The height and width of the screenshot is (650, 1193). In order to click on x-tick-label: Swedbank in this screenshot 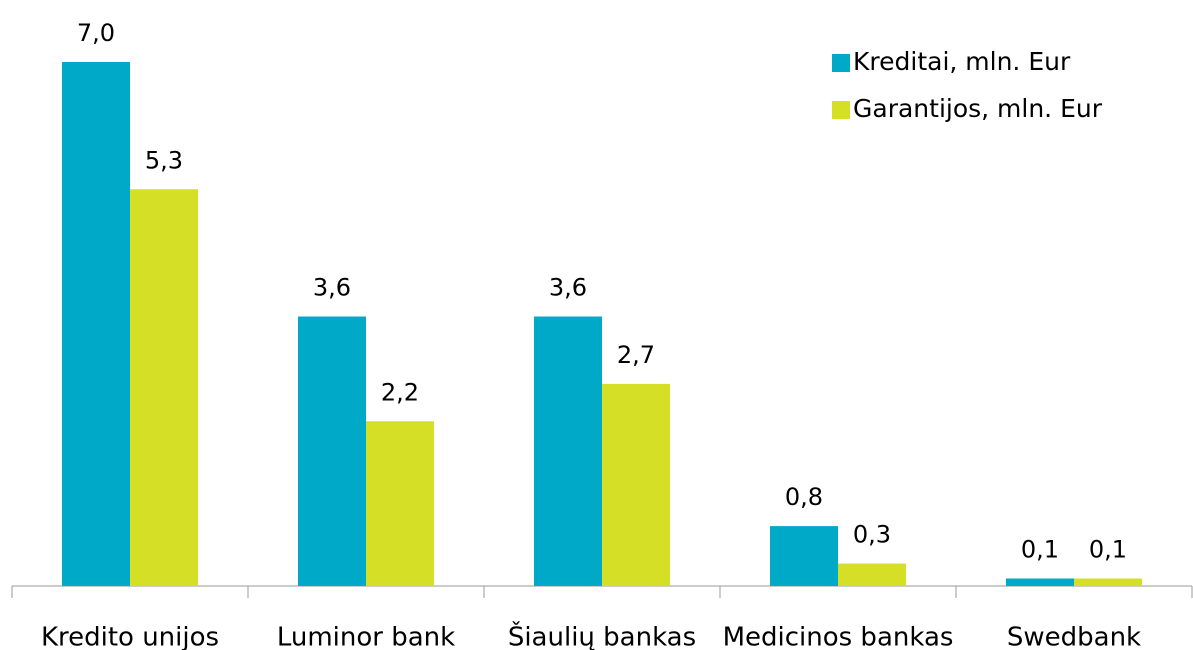, I will do `click(1074, 636)`.